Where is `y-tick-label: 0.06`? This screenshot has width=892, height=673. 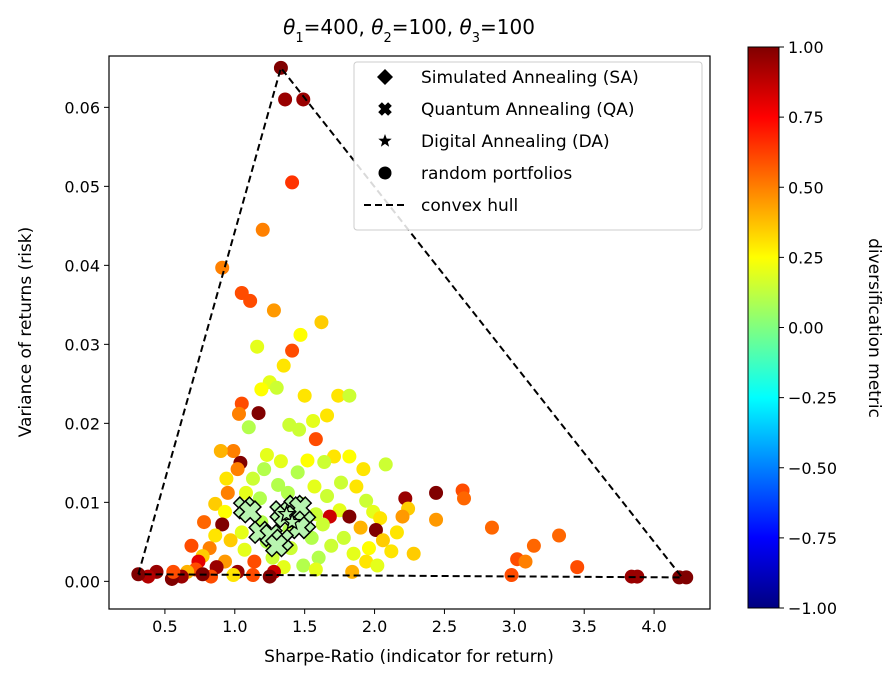
y-tick-label: 0.06 is located at coordinates (82, 107).